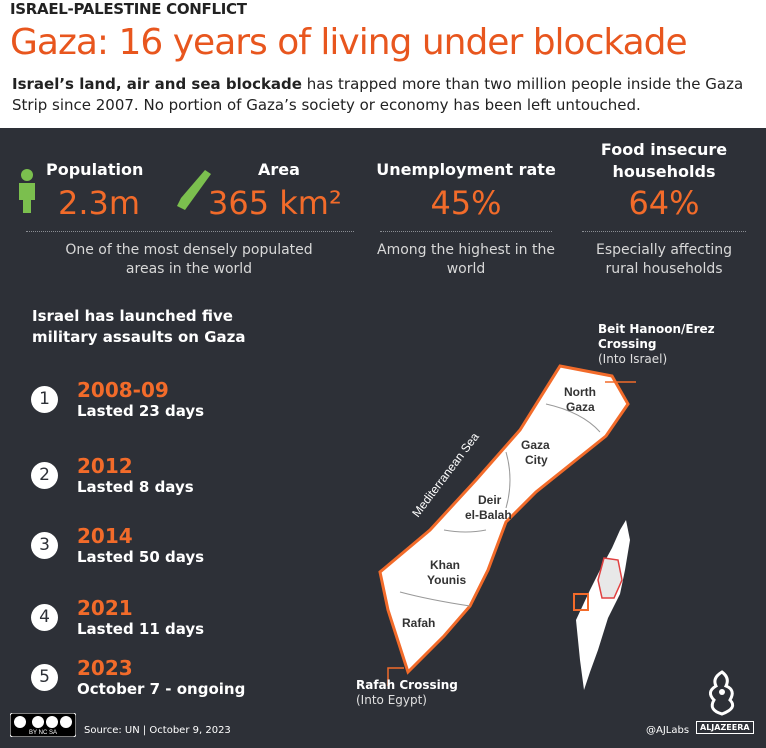 The width and height of the screenshot is (766, 748). I want to click on list-item: 2 2012 Lasted 8 days, so click(158, 480).